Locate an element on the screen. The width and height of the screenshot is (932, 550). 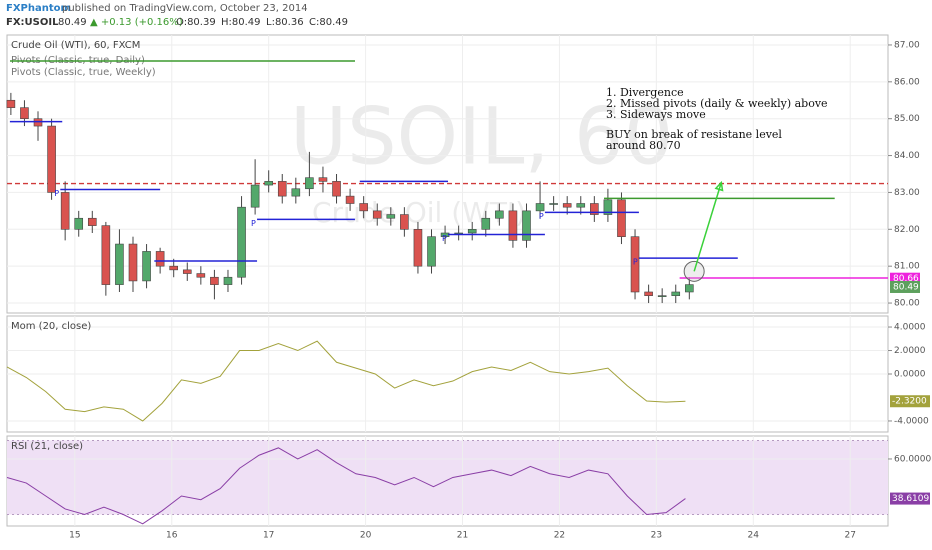
ohlc-open: O:80.39 is located at coordinates (196, 22).